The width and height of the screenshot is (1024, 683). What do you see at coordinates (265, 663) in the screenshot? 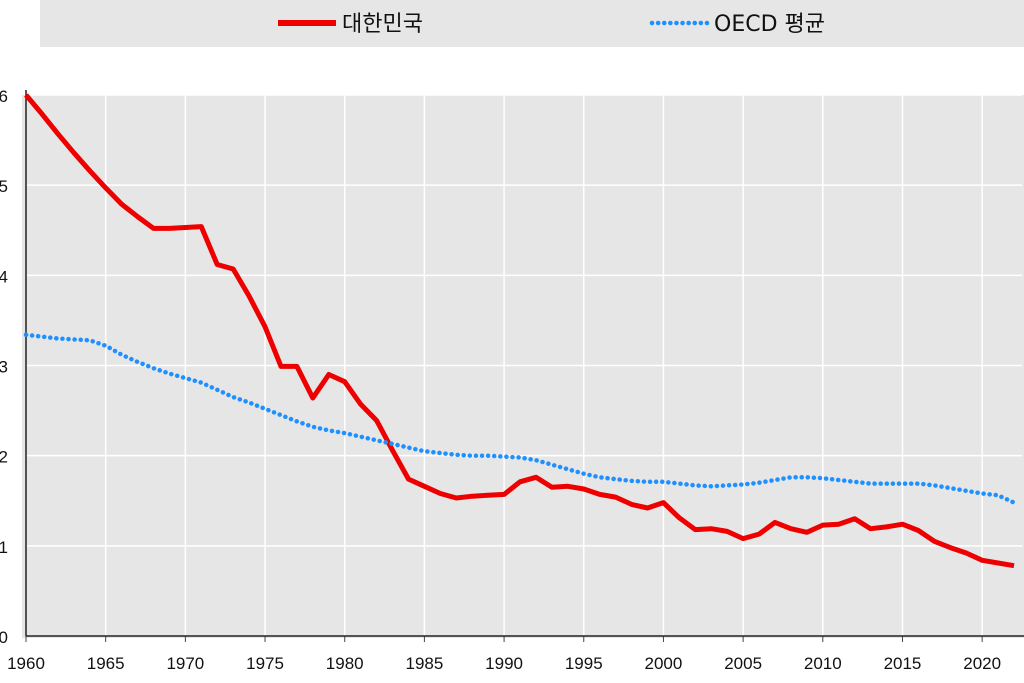
I see `x-tick-label: 1975` at bounding box center [265, 663].